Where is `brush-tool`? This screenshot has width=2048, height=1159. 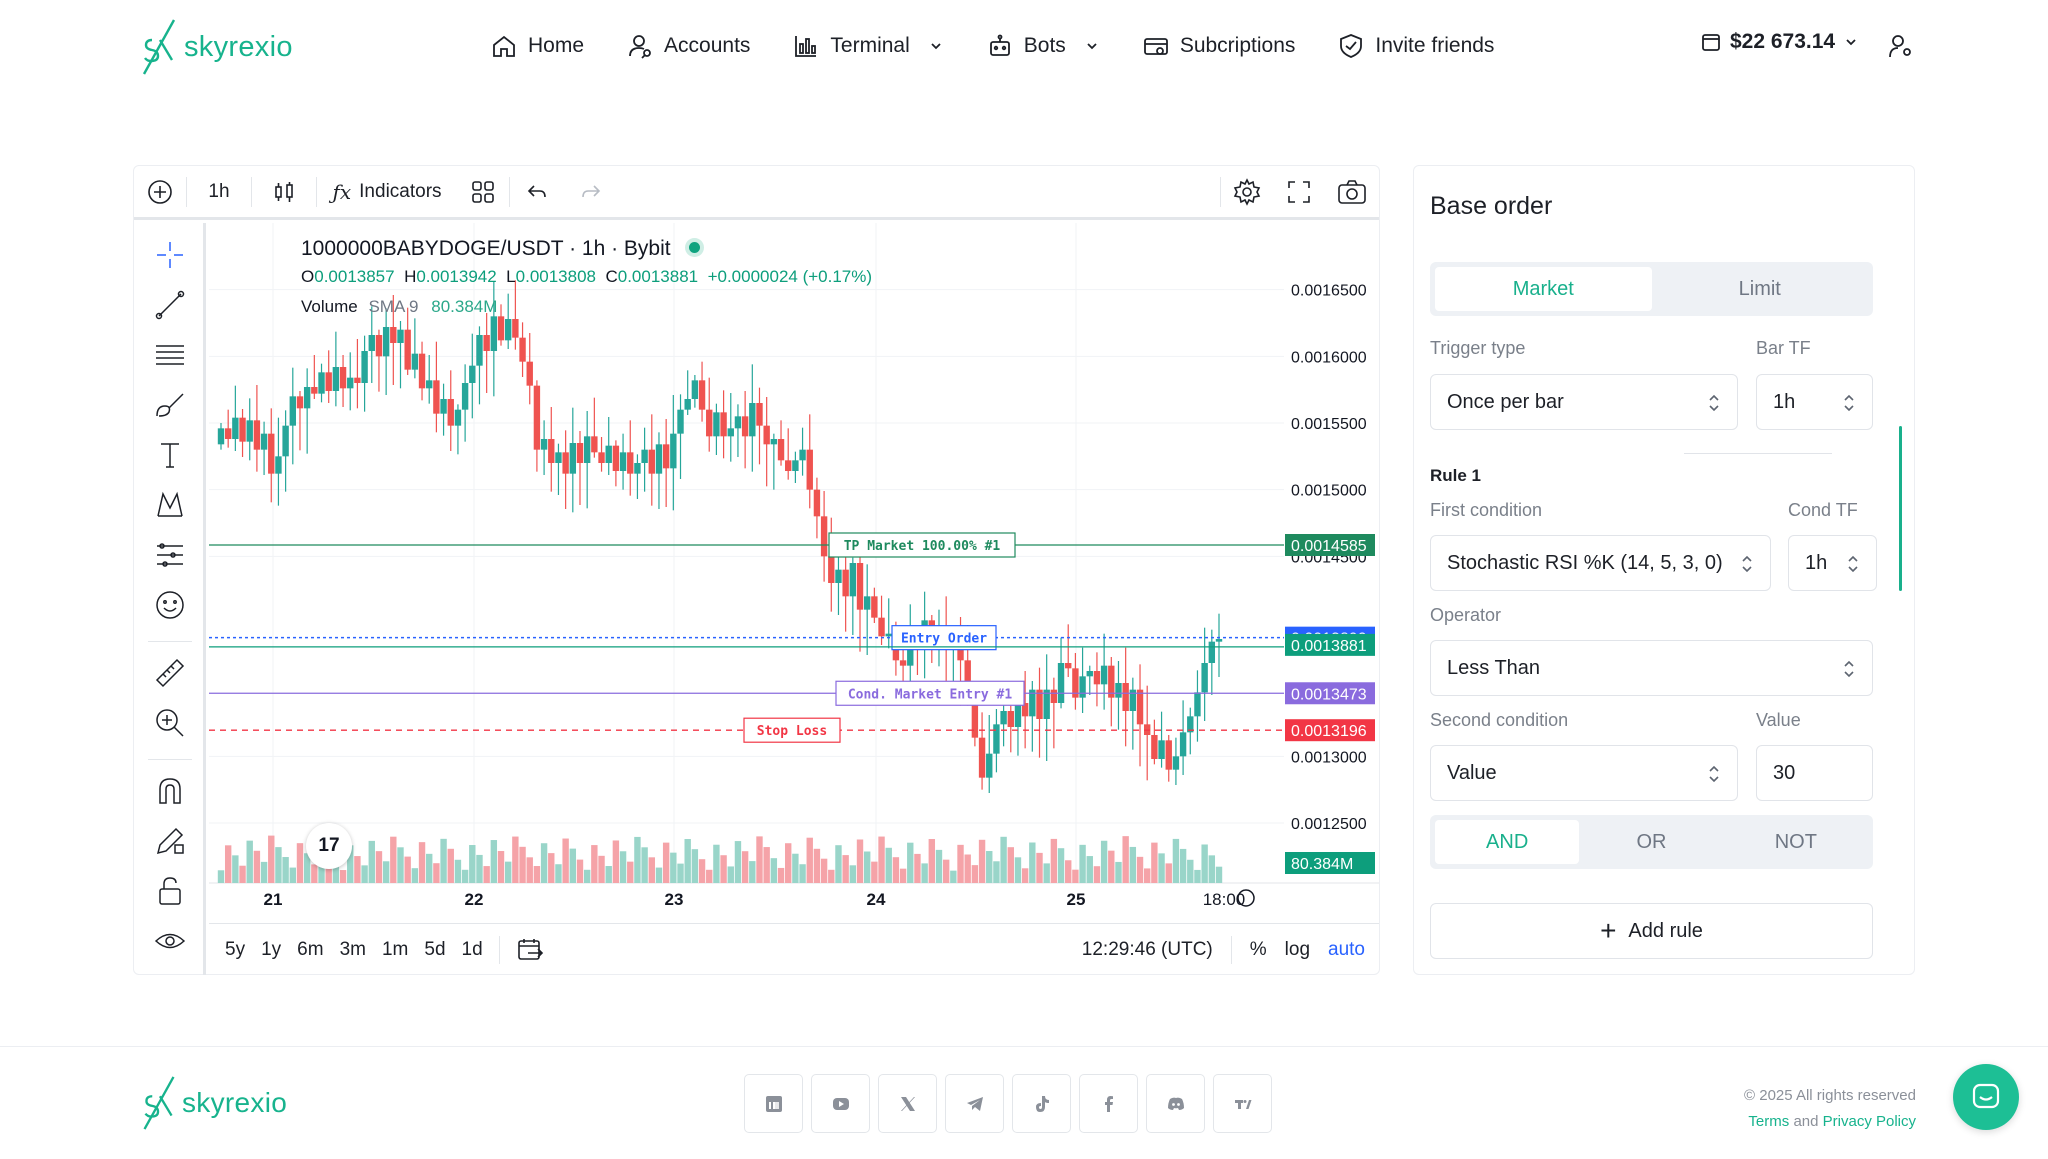 brush-tool is located at coordinates (170, 405).